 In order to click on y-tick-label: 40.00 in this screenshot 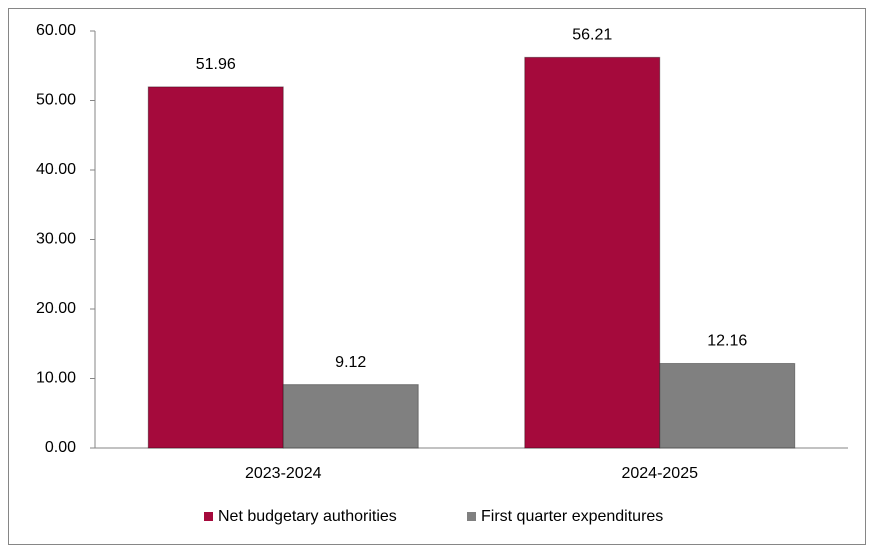, I will do `click(56, 169)`.